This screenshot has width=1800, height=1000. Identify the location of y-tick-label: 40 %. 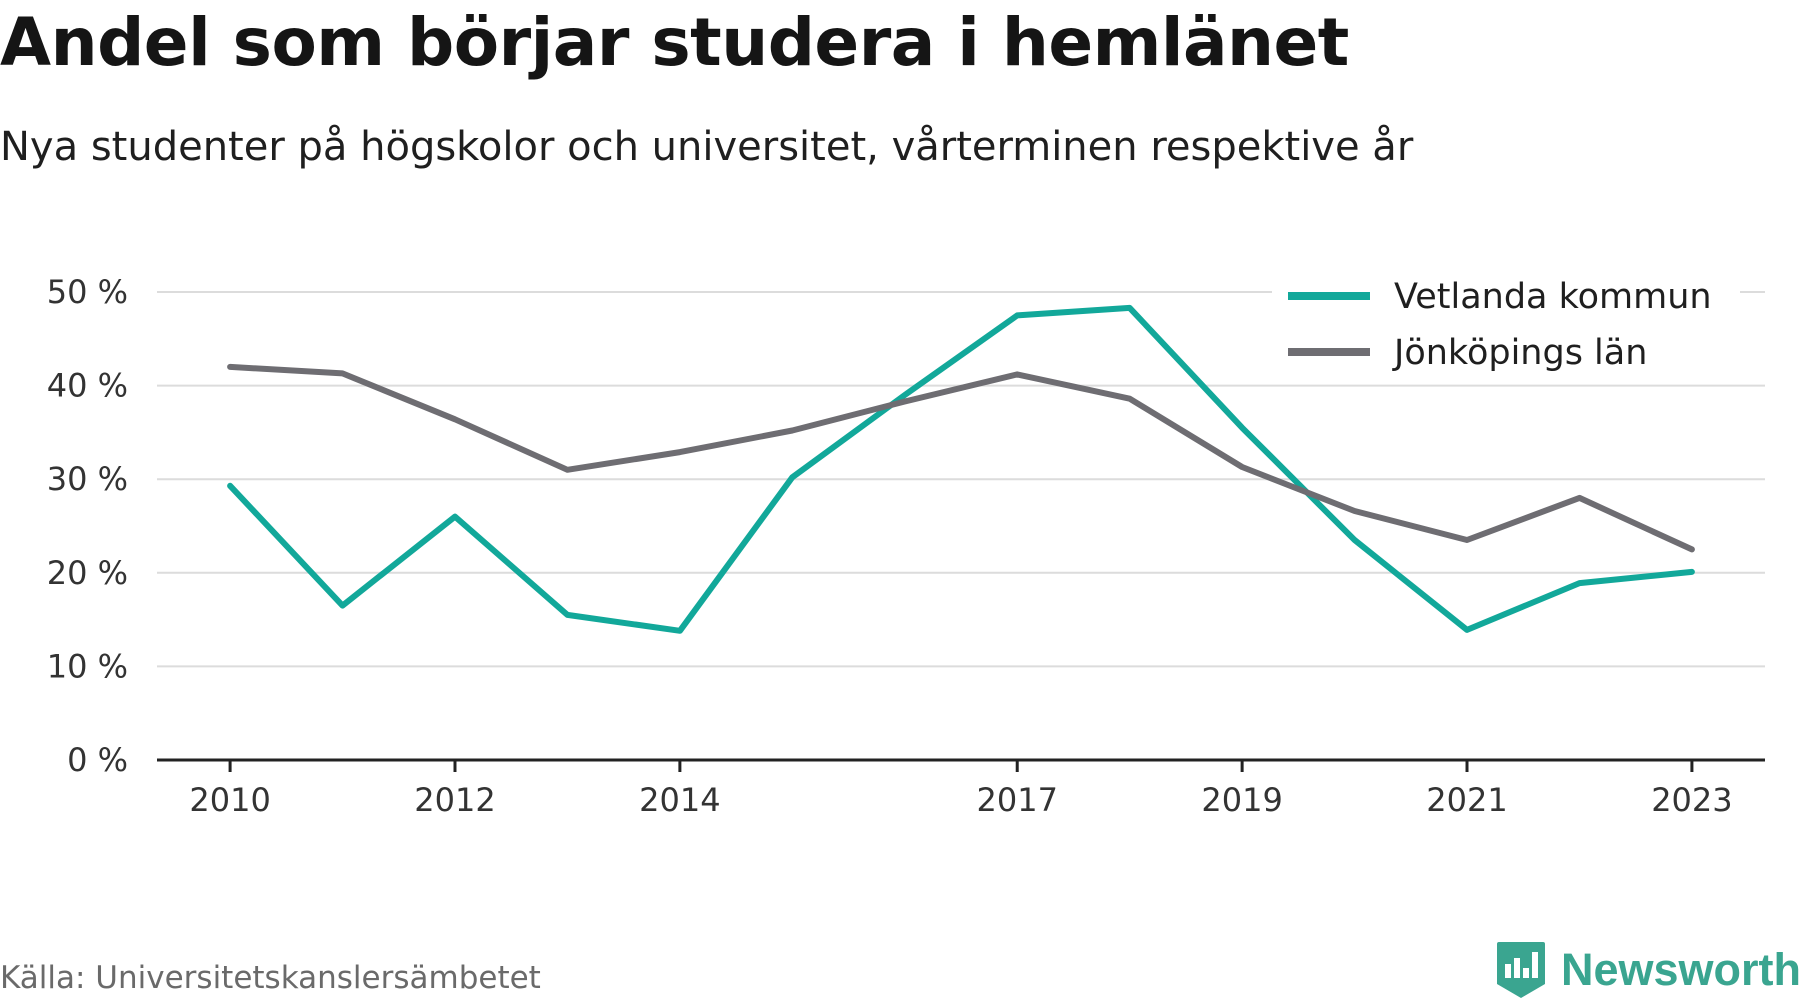
(87, 386).